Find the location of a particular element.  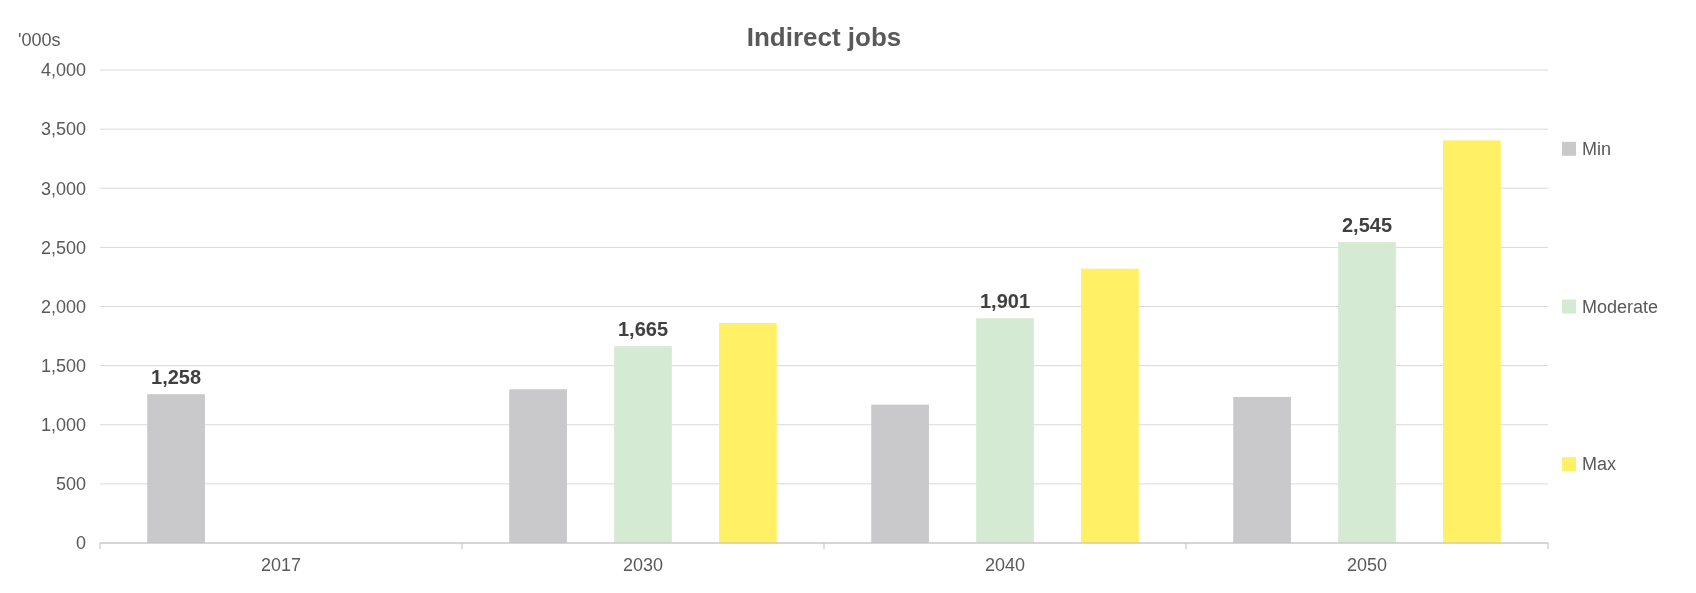

legend-label: Min is located at coordinates (1597, 149).